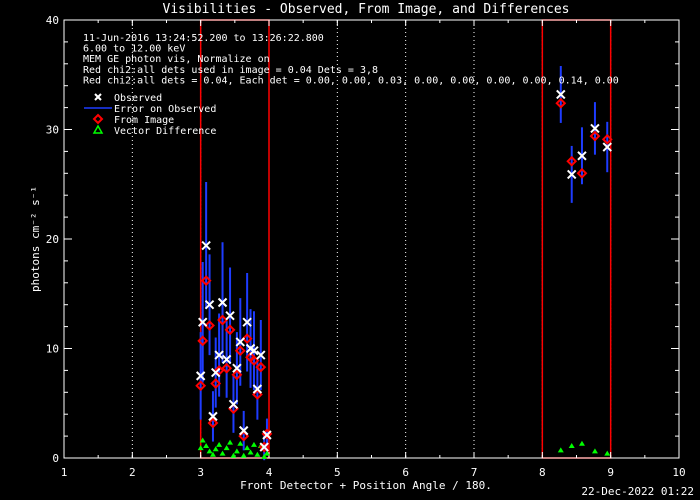  Describe the element at coordinates (165, 109) in the screenshot. I see `legend-label: Error on Observed` at that location.